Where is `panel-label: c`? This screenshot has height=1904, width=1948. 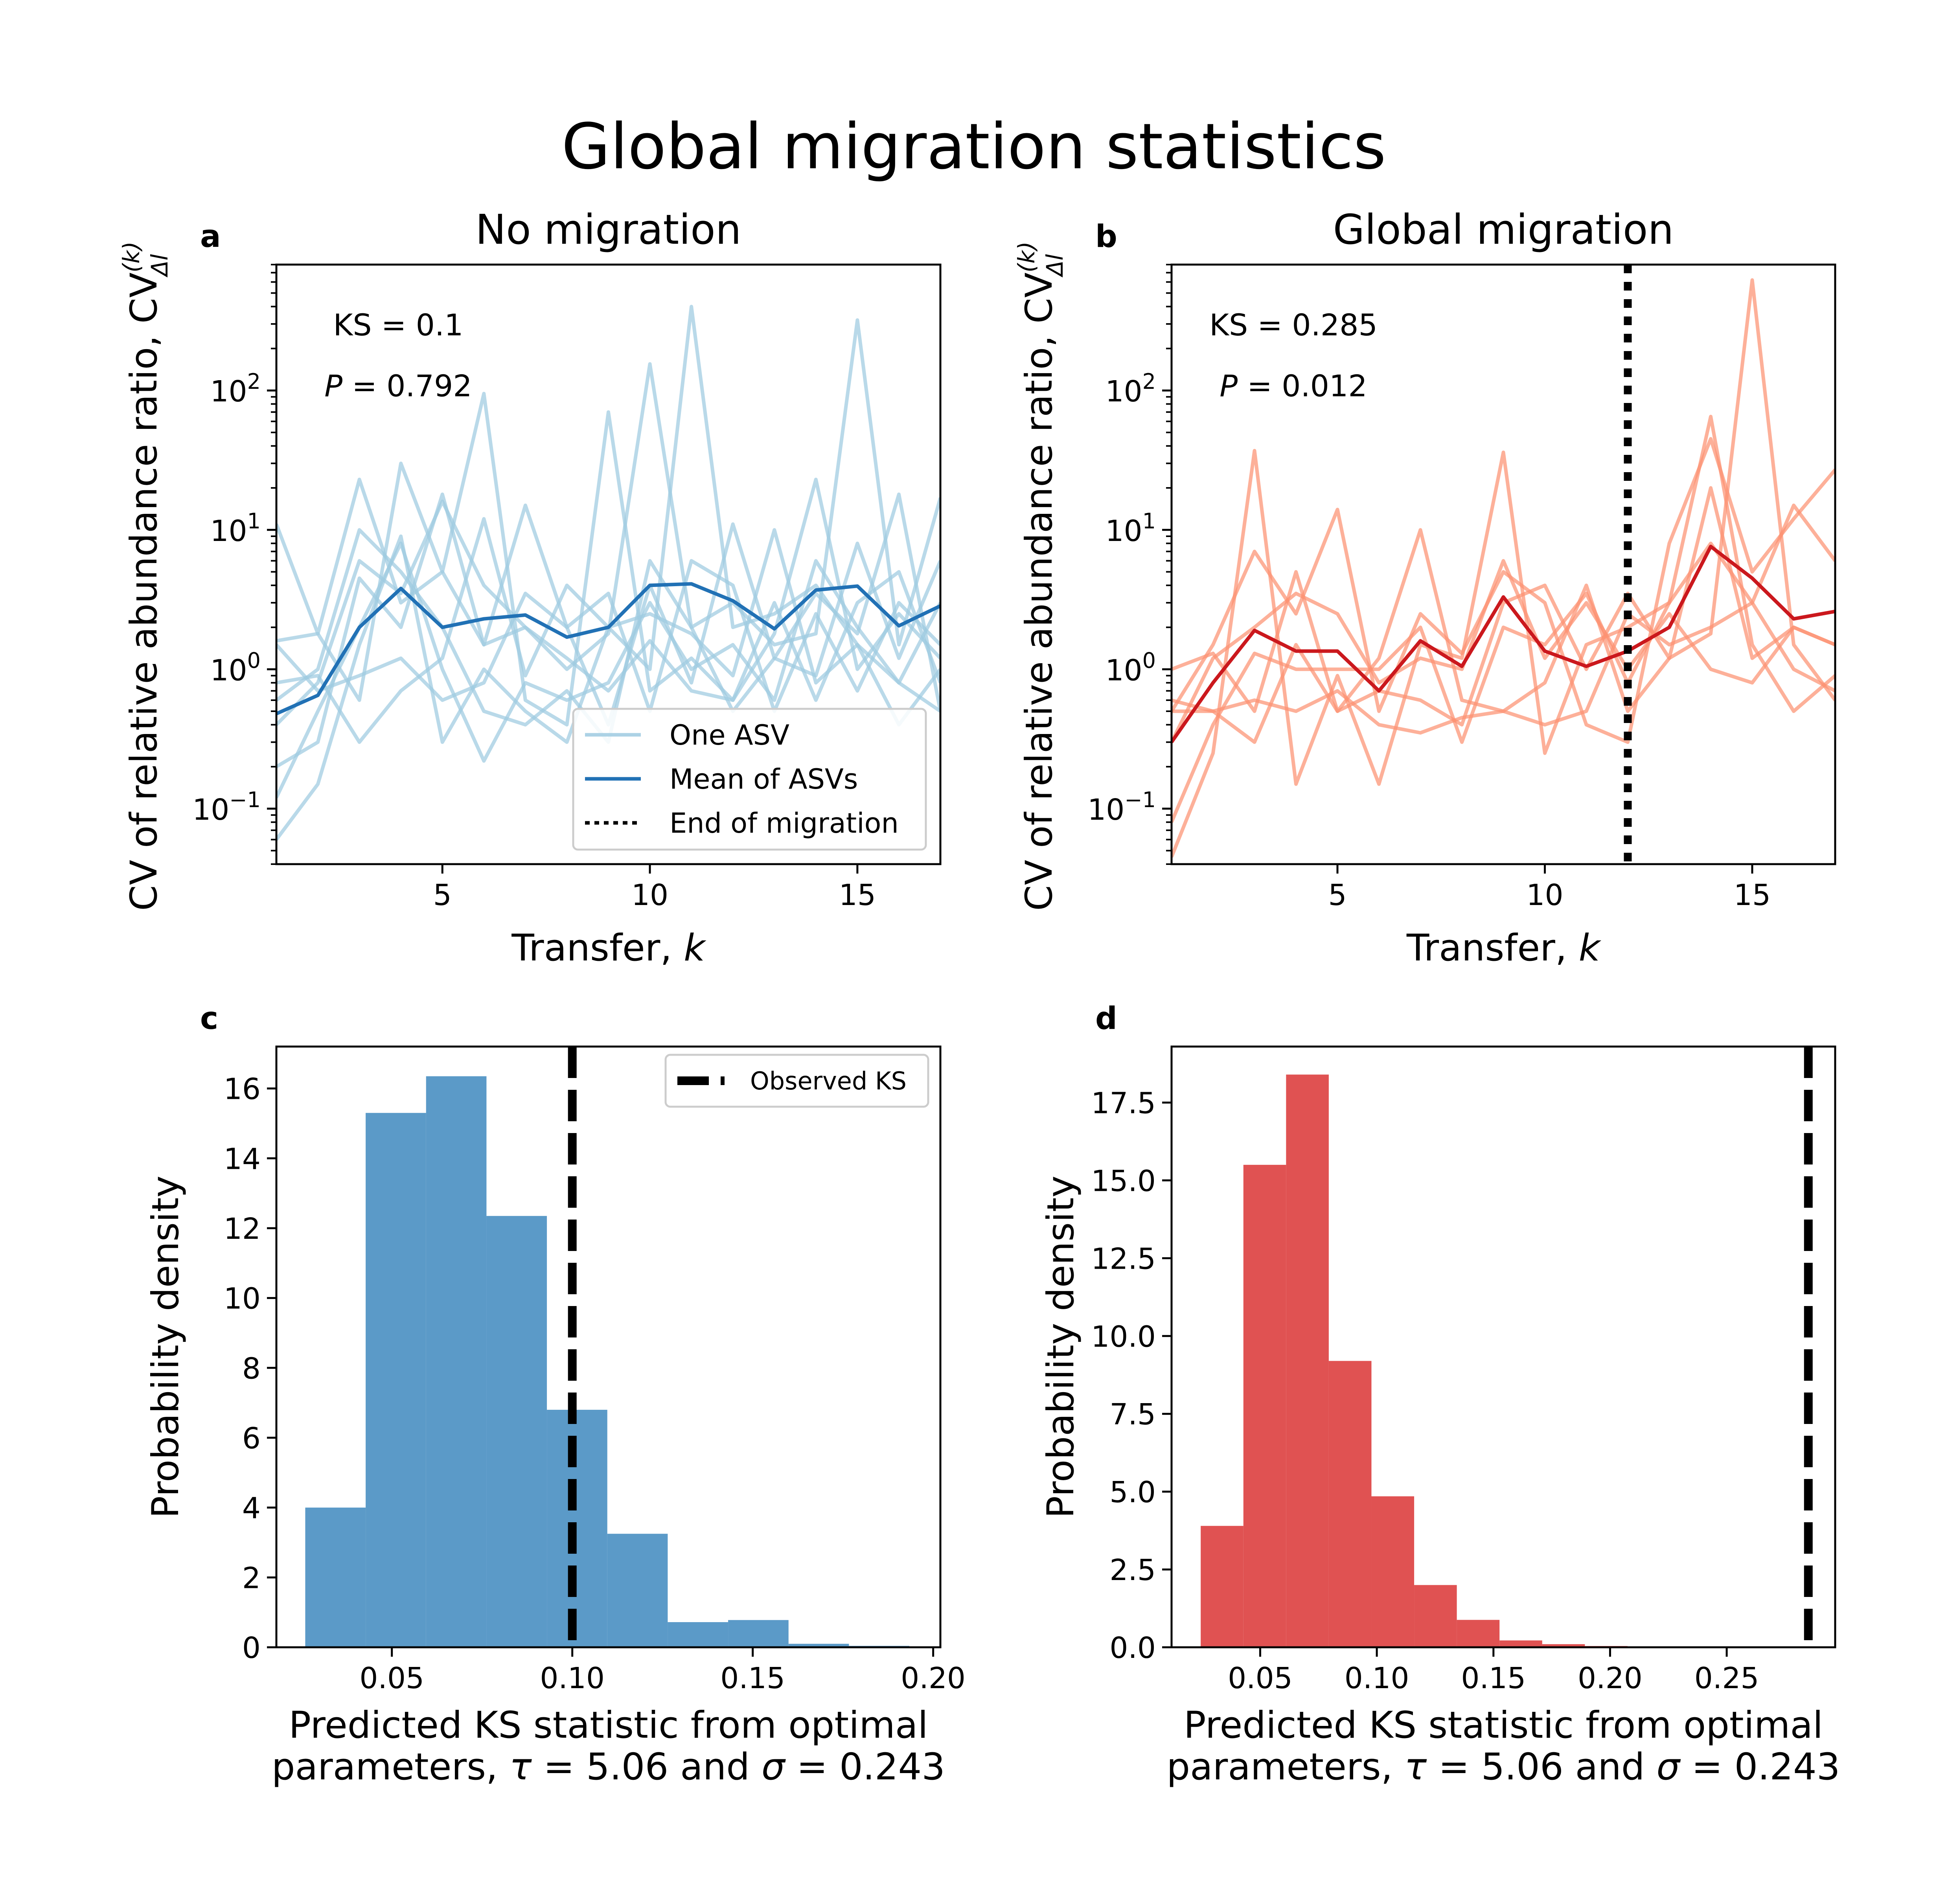 panel-label: c is located at coordinates (209, 1018).